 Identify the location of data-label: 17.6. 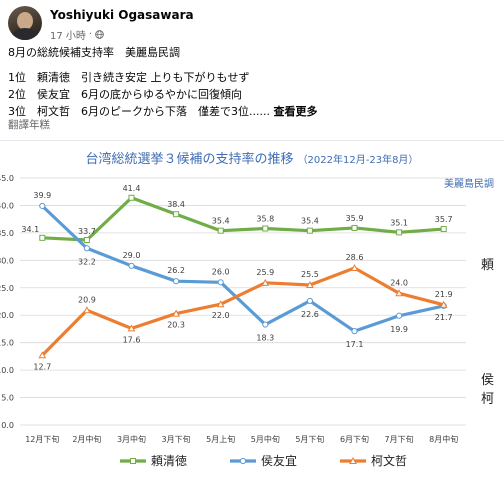
(132, 339).